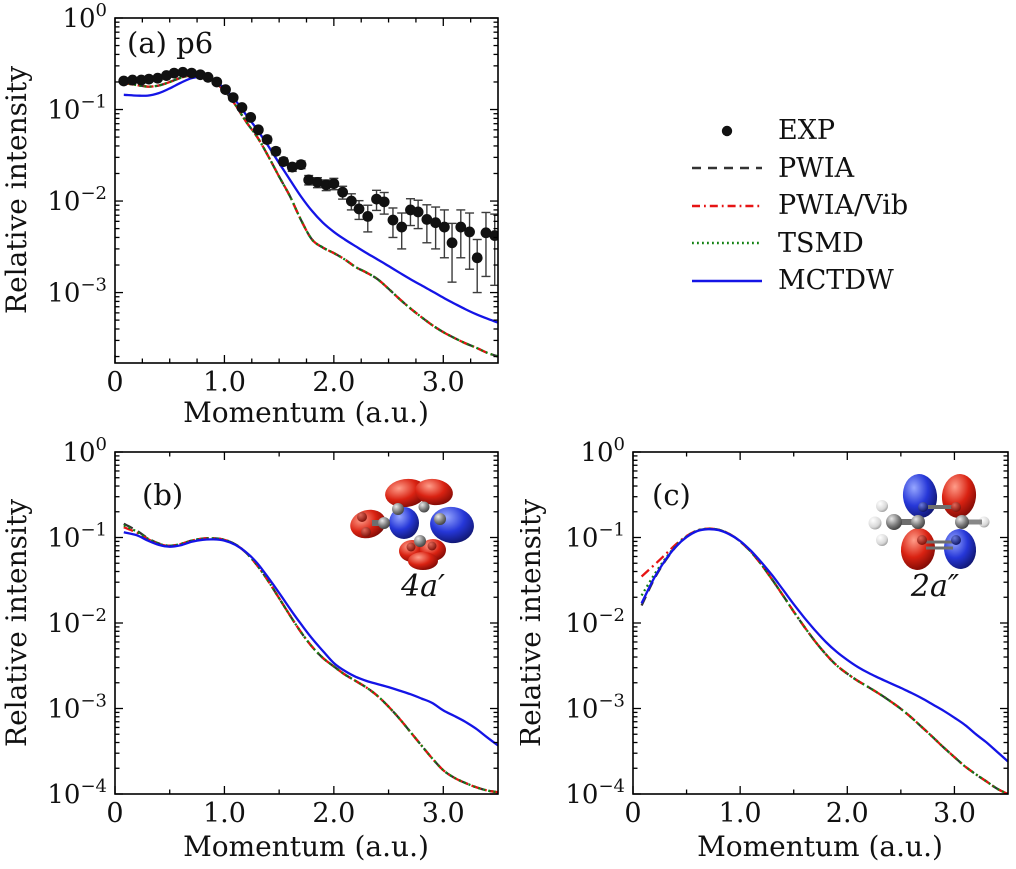 The height and width of the screenshot is (869, 1016). Describe the element at coordinates (306, 846) in the screenshot. I see `panel-b-xlabel: Momentum (a.u.)` at that location.